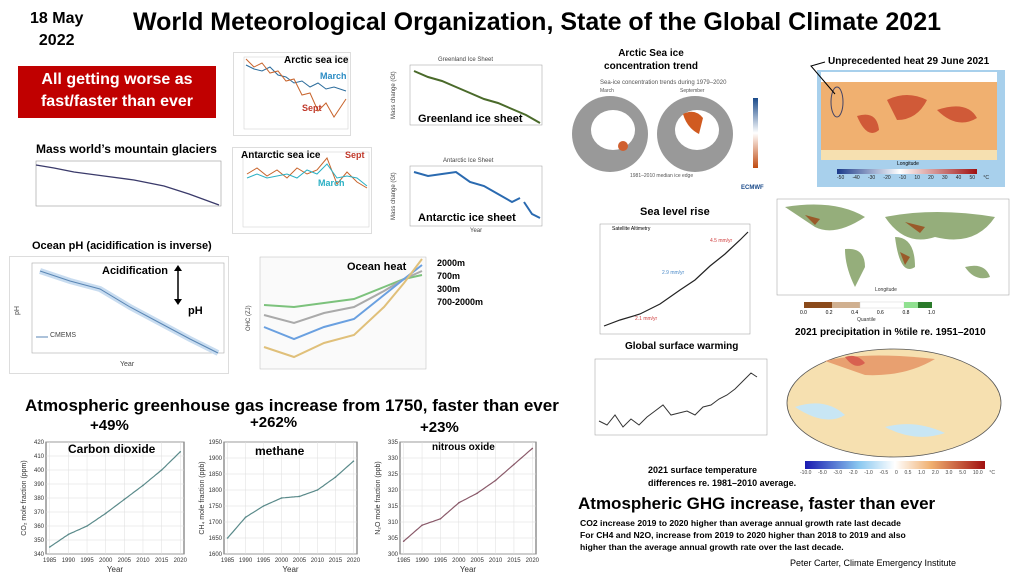  Describe the element at coordinates (972, 178) in the screenshot. I see `heat-tick: 50` at that location.